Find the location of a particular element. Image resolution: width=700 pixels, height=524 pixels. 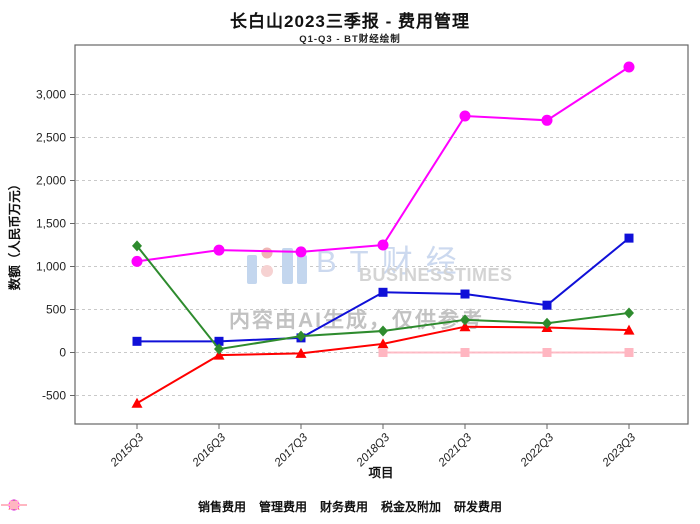

watermark-disclaimer: 内容由AI生成，仅供参考 is located at coordinates (356, 320).